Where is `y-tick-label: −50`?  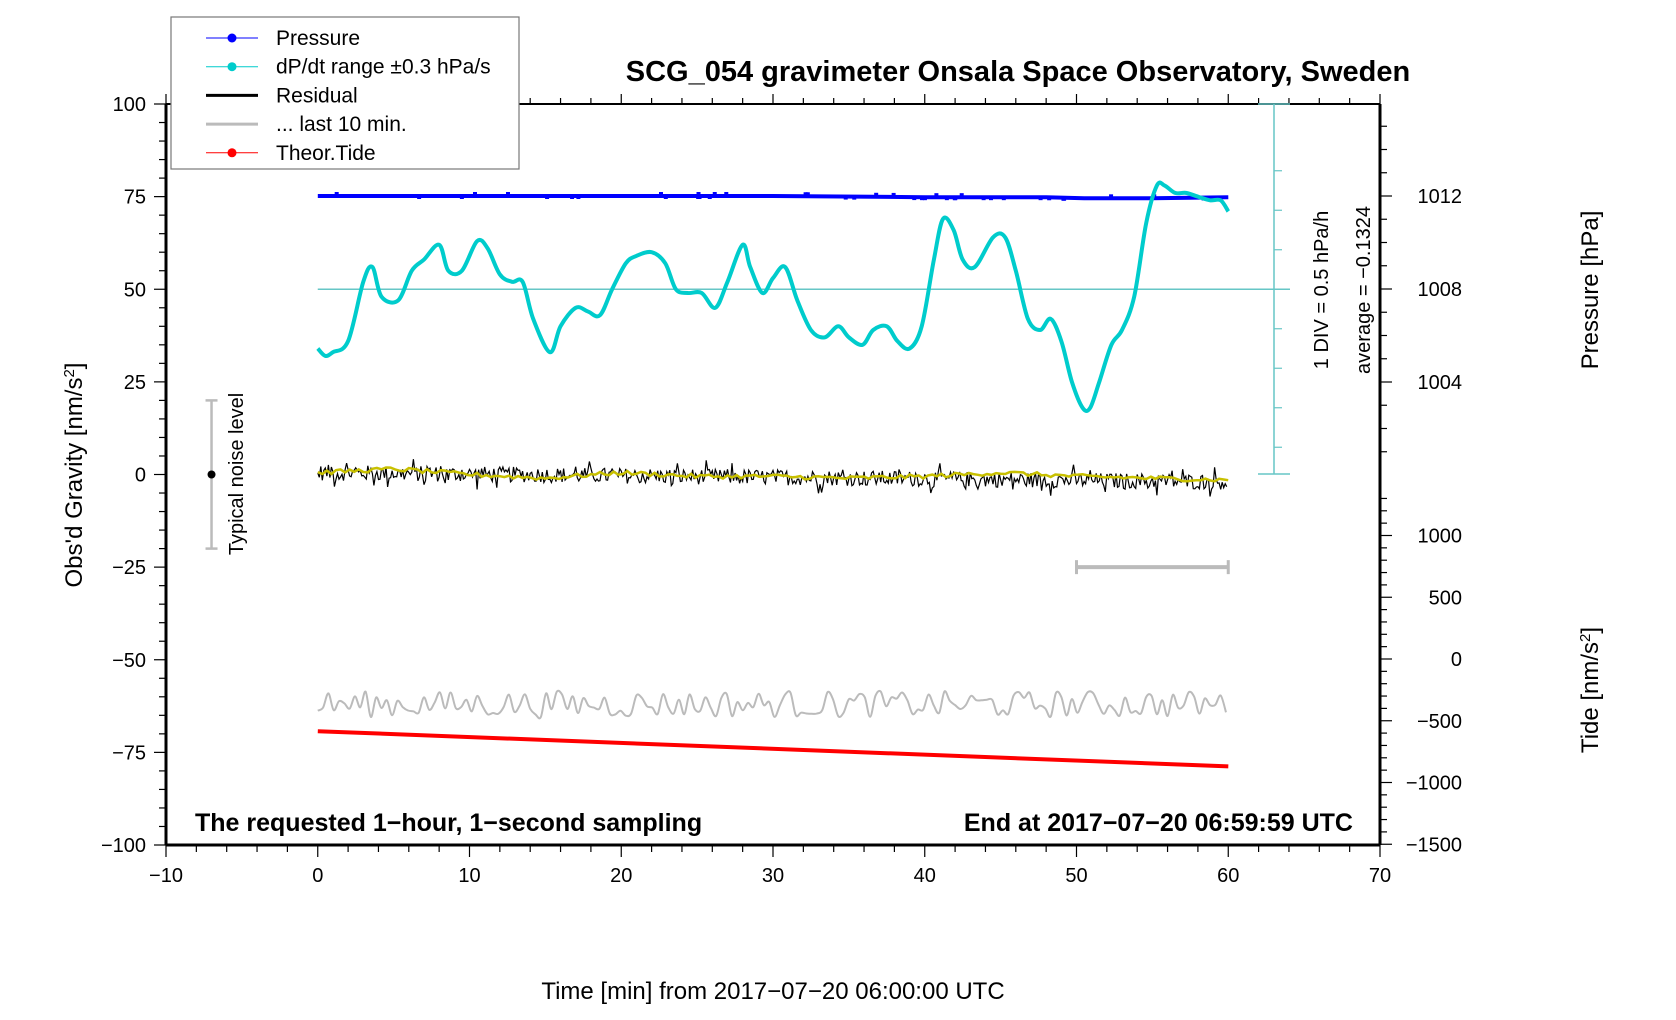 y-tick-label: −50 is located at coordinates (129, 661).